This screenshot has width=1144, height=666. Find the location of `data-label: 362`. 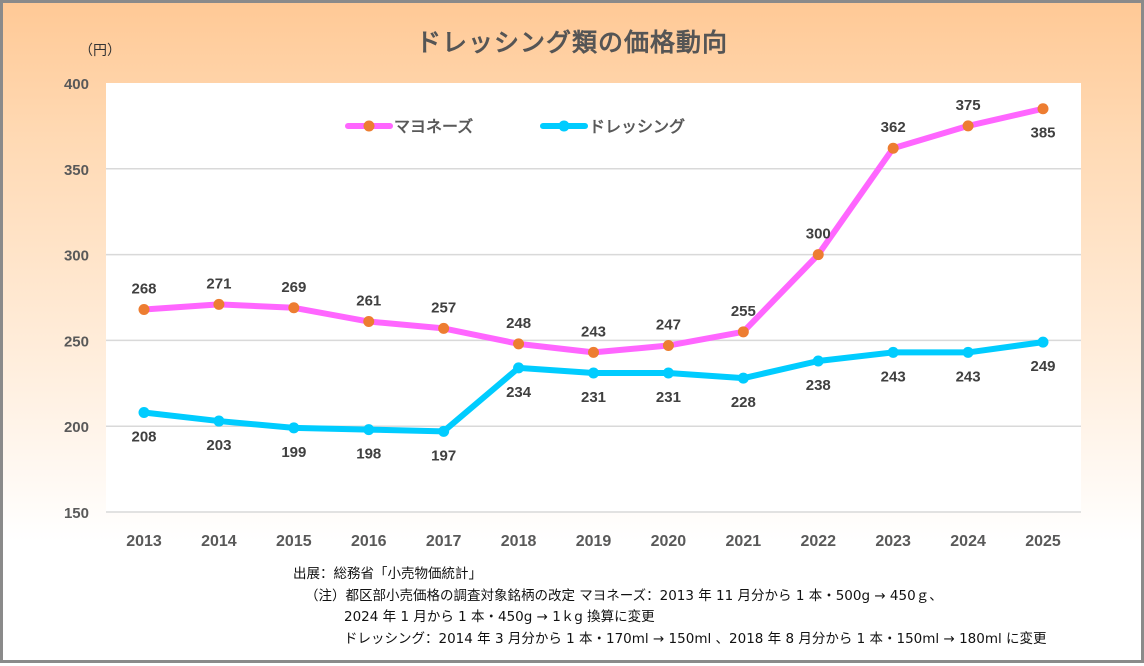

data-label: 362 is located at coordinates (893, 127).